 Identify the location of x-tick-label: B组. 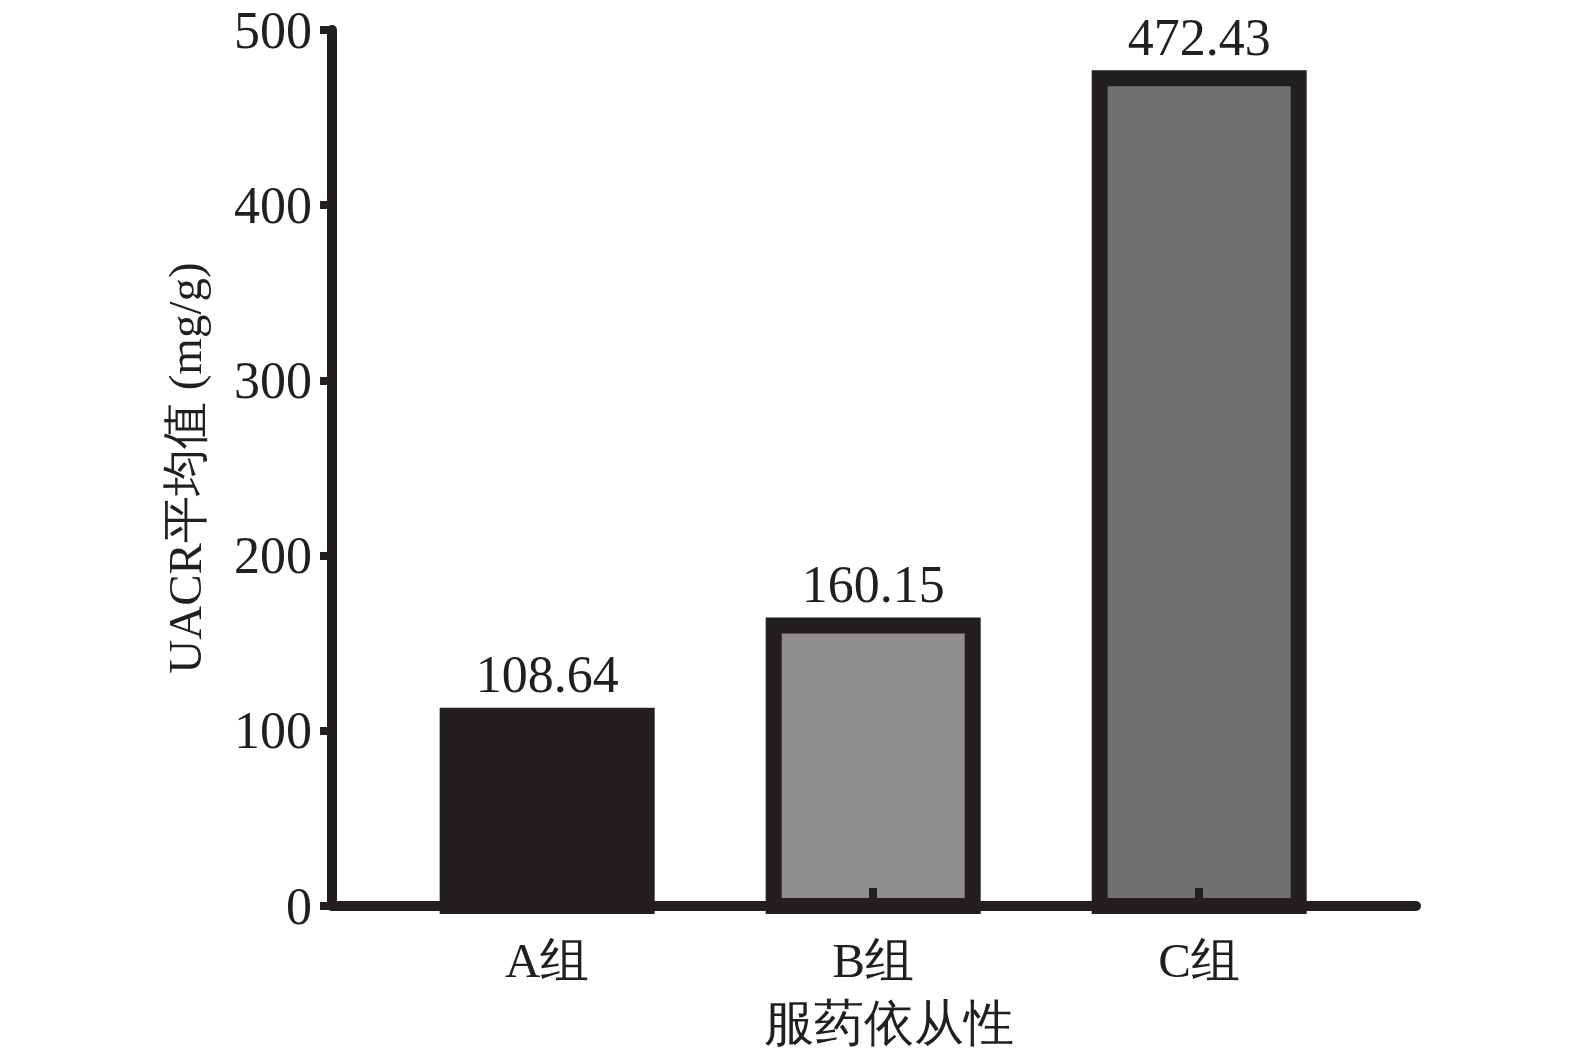
(873, 960).